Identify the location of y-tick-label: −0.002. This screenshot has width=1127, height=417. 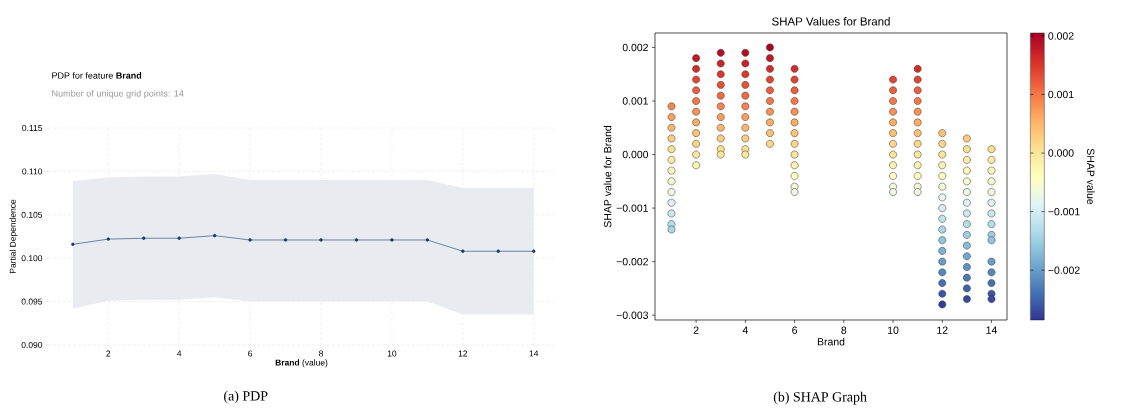
(632, 261).